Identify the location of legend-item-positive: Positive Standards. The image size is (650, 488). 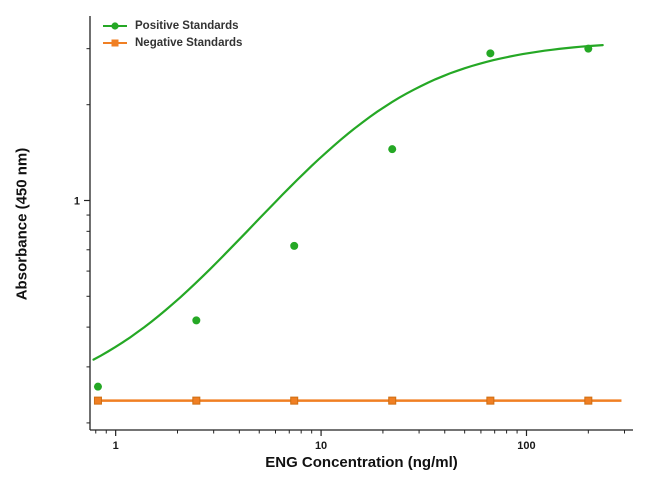
(172, 26).